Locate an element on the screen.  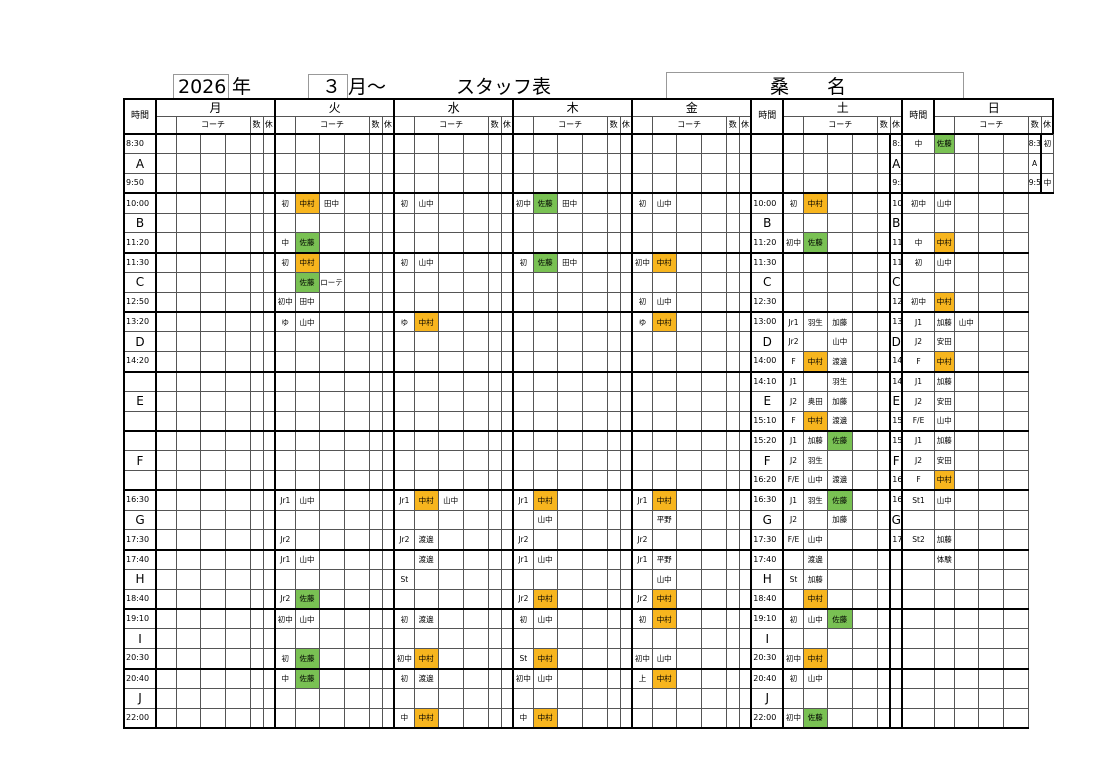
schedule-cell: 渡邊 is located at coordinates (426, 678).